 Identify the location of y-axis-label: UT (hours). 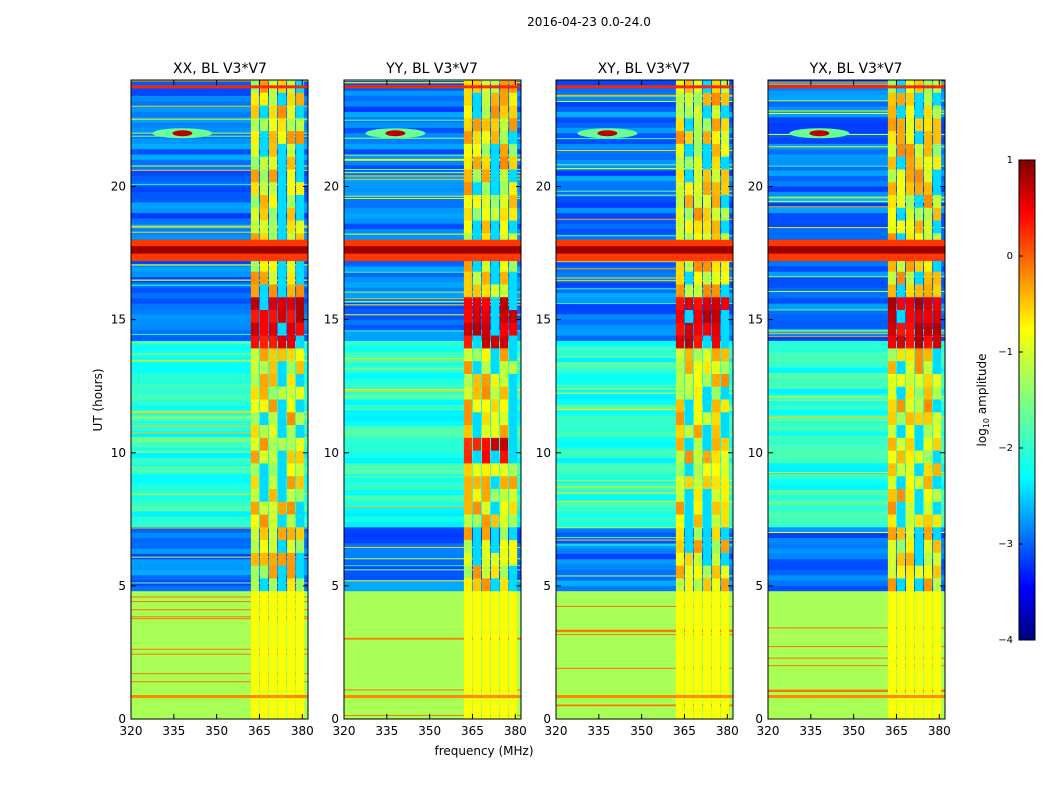
(98, 399).